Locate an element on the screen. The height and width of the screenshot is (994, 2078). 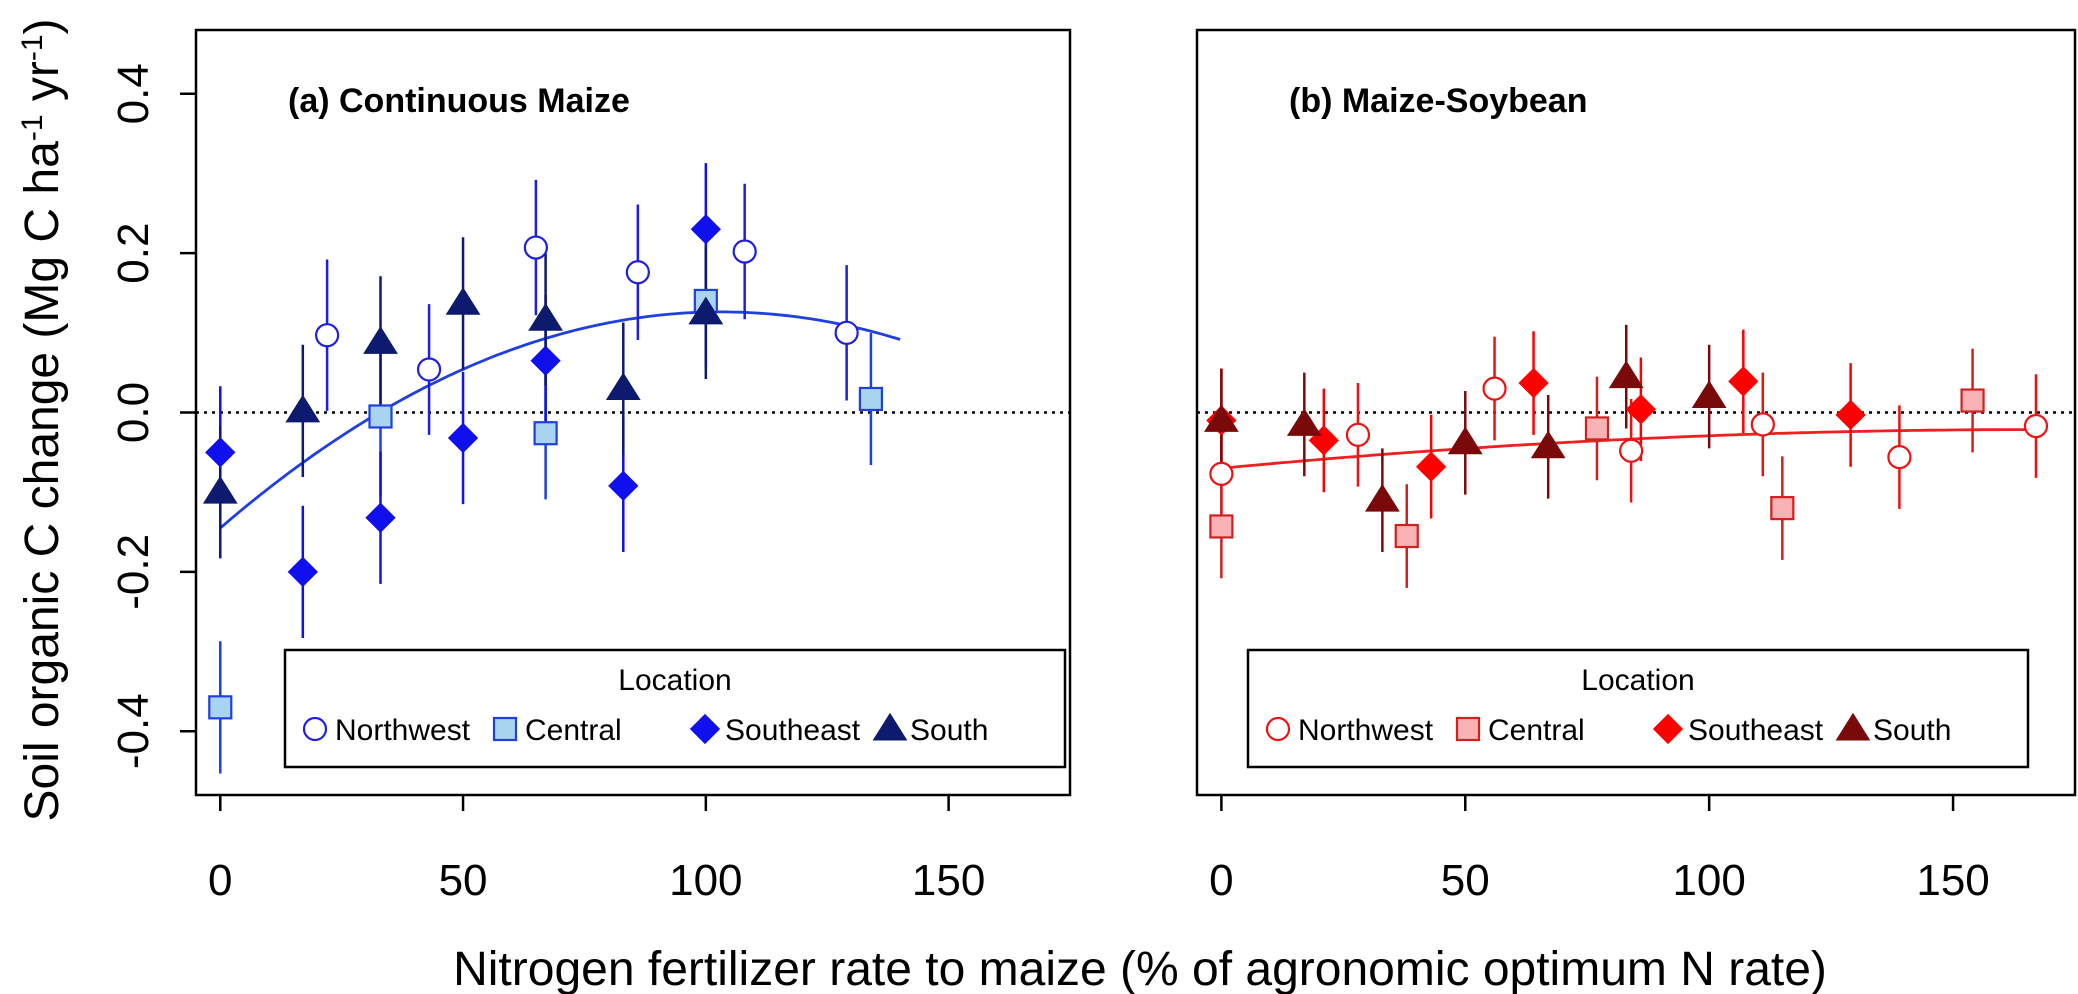
y-axis-title-part: yr is located at coordinates (42, 87).